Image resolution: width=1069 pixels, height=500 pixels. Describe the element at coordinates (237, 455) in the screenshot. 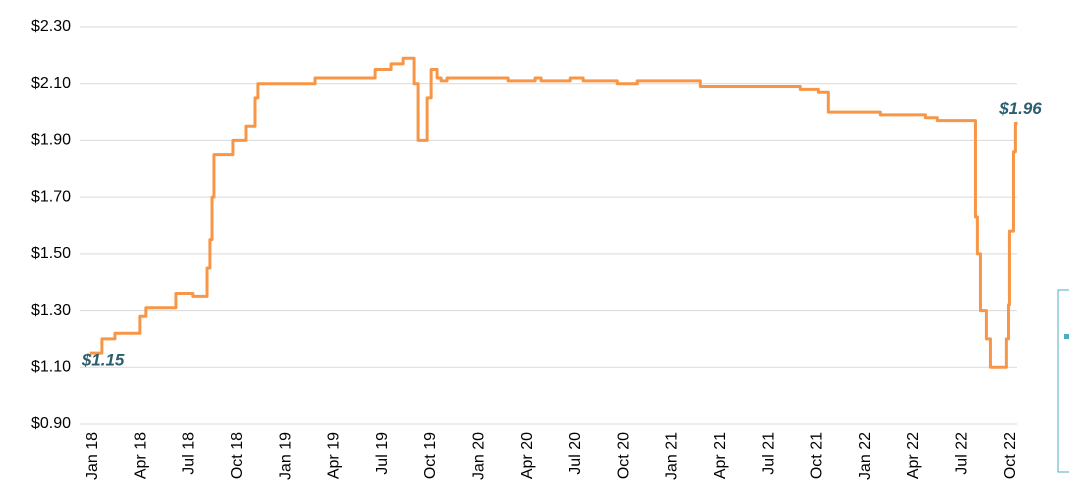

I see `x-tick-label: Oct 18` at that location.